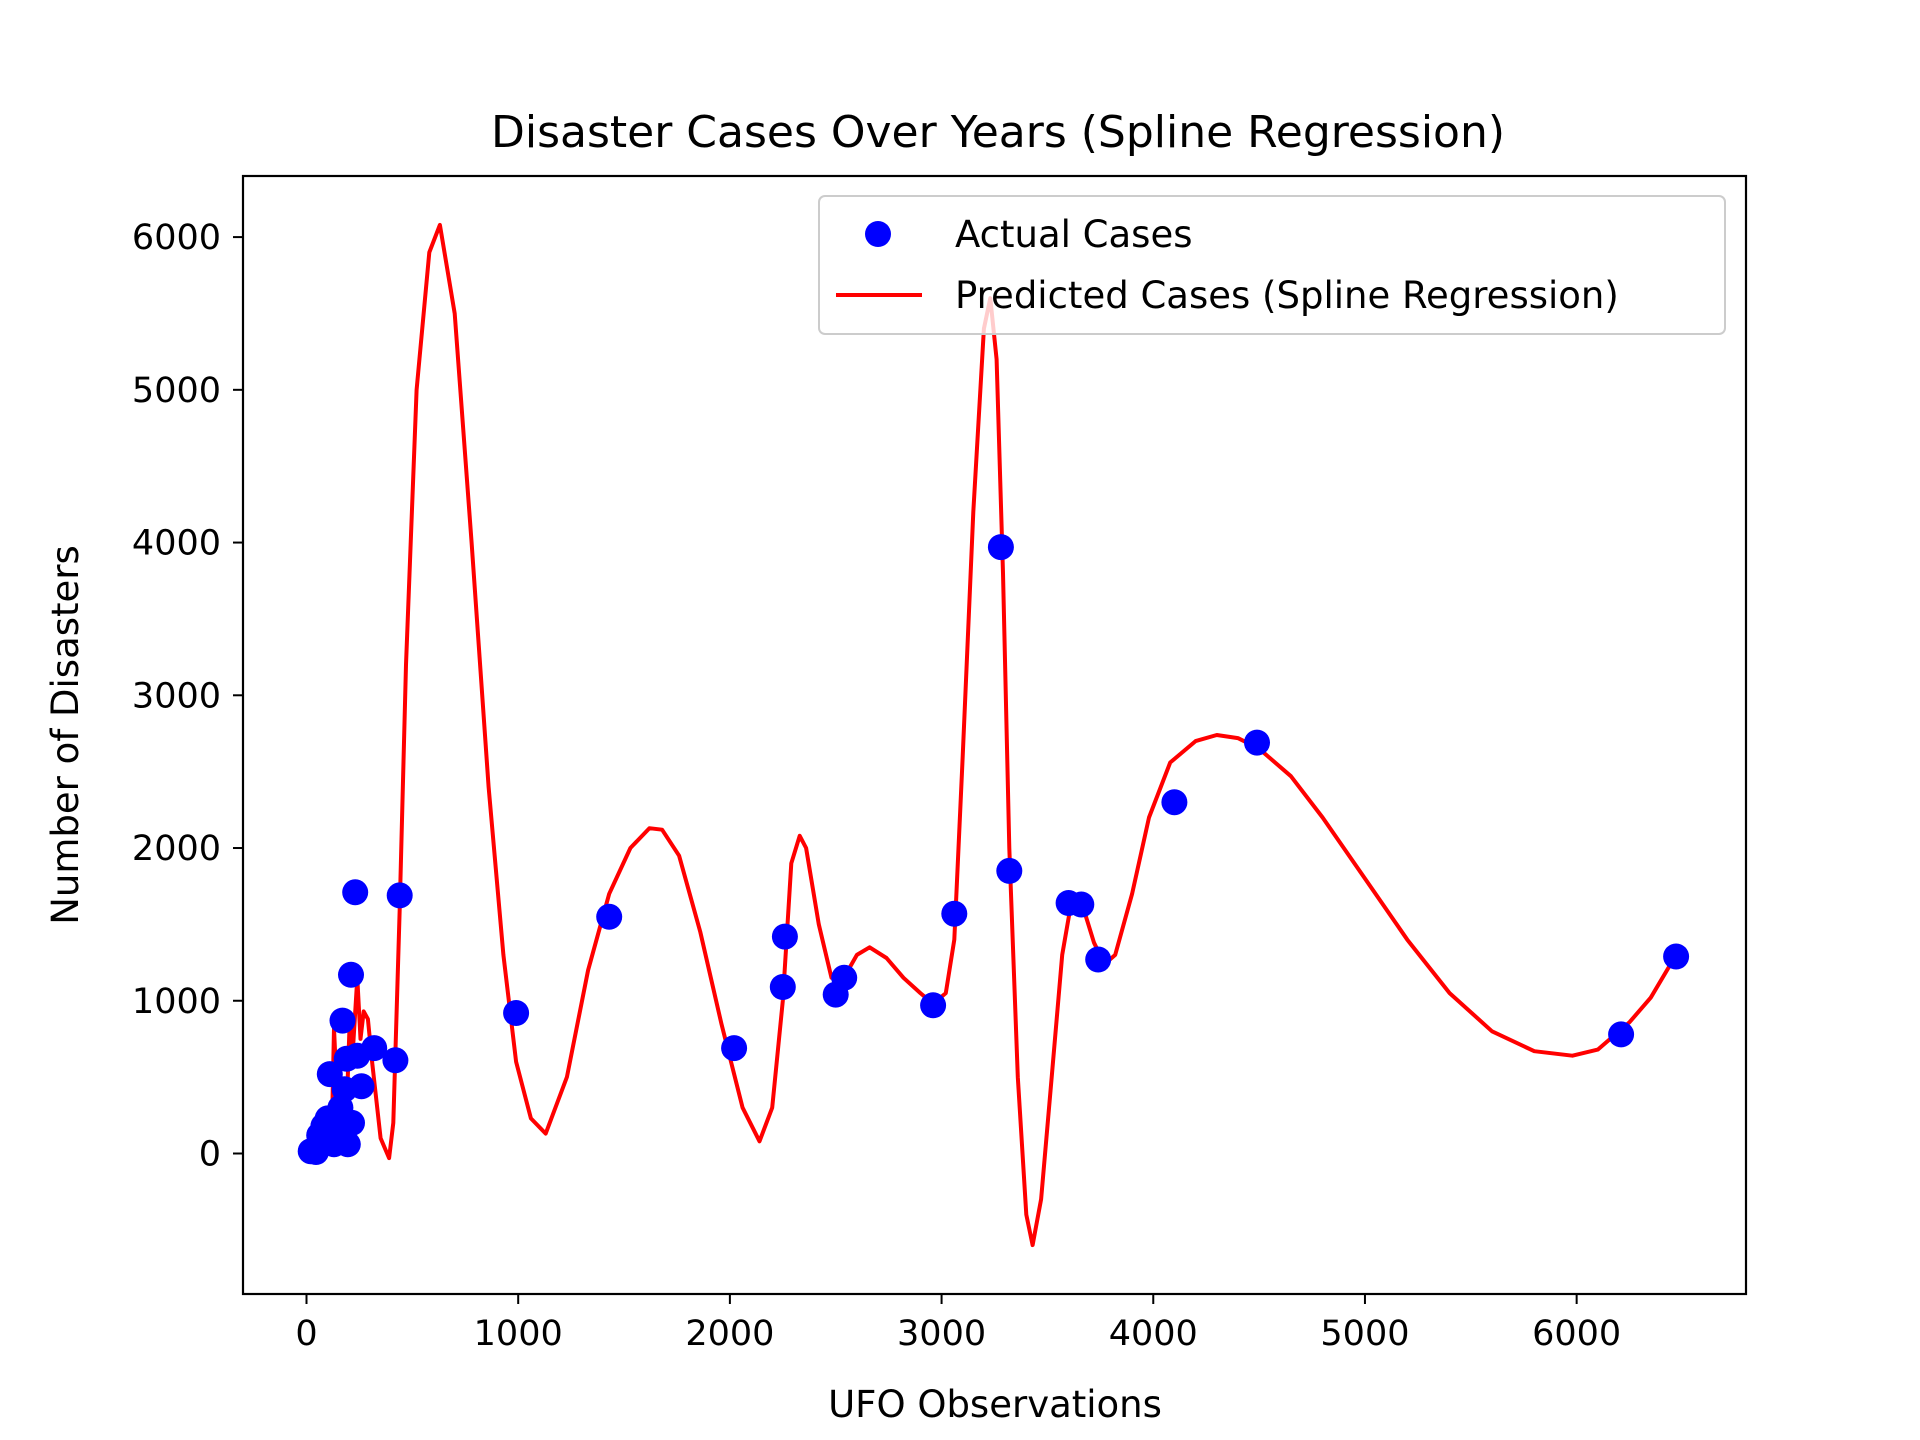 Image resolution: width=1920 pixels, height=1440 pixels. I want to click on legend-label-predicted-cases: Predicted Cases (Spline Regression), so click(1287, 295).